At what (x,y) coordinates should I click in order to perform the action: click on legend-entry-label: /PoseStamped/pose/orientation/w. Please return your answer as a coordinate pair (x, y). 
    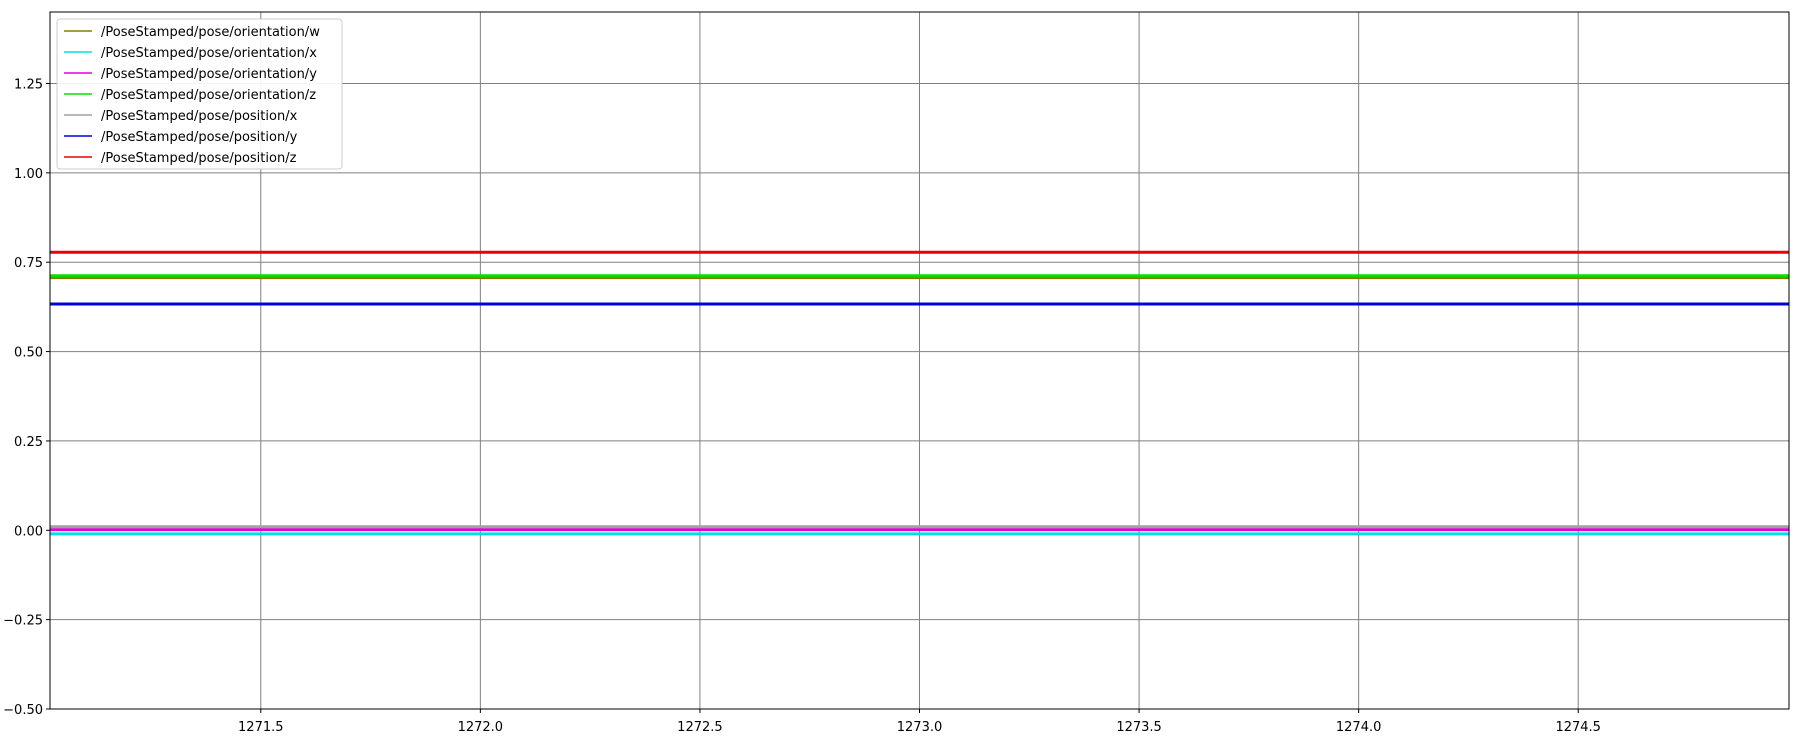
    Looking at the image, I should click on (210, 32).